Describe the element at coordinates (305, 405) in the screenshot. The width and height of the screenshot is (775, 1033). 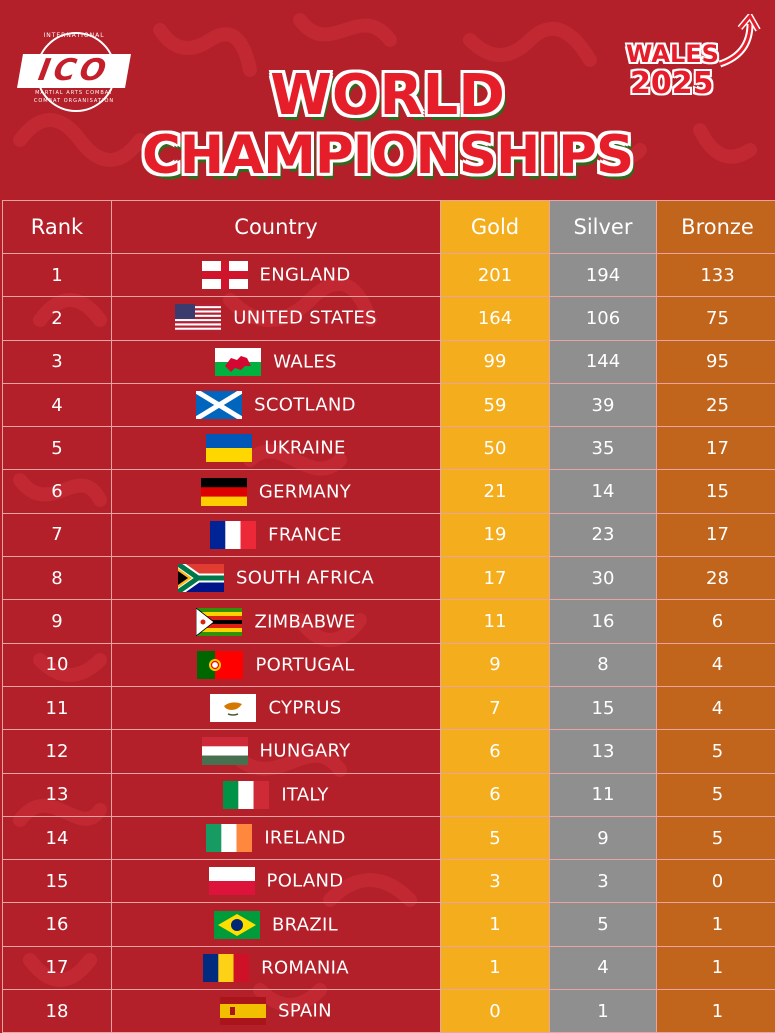
I see `country-name: SCOTLAND` at that location.